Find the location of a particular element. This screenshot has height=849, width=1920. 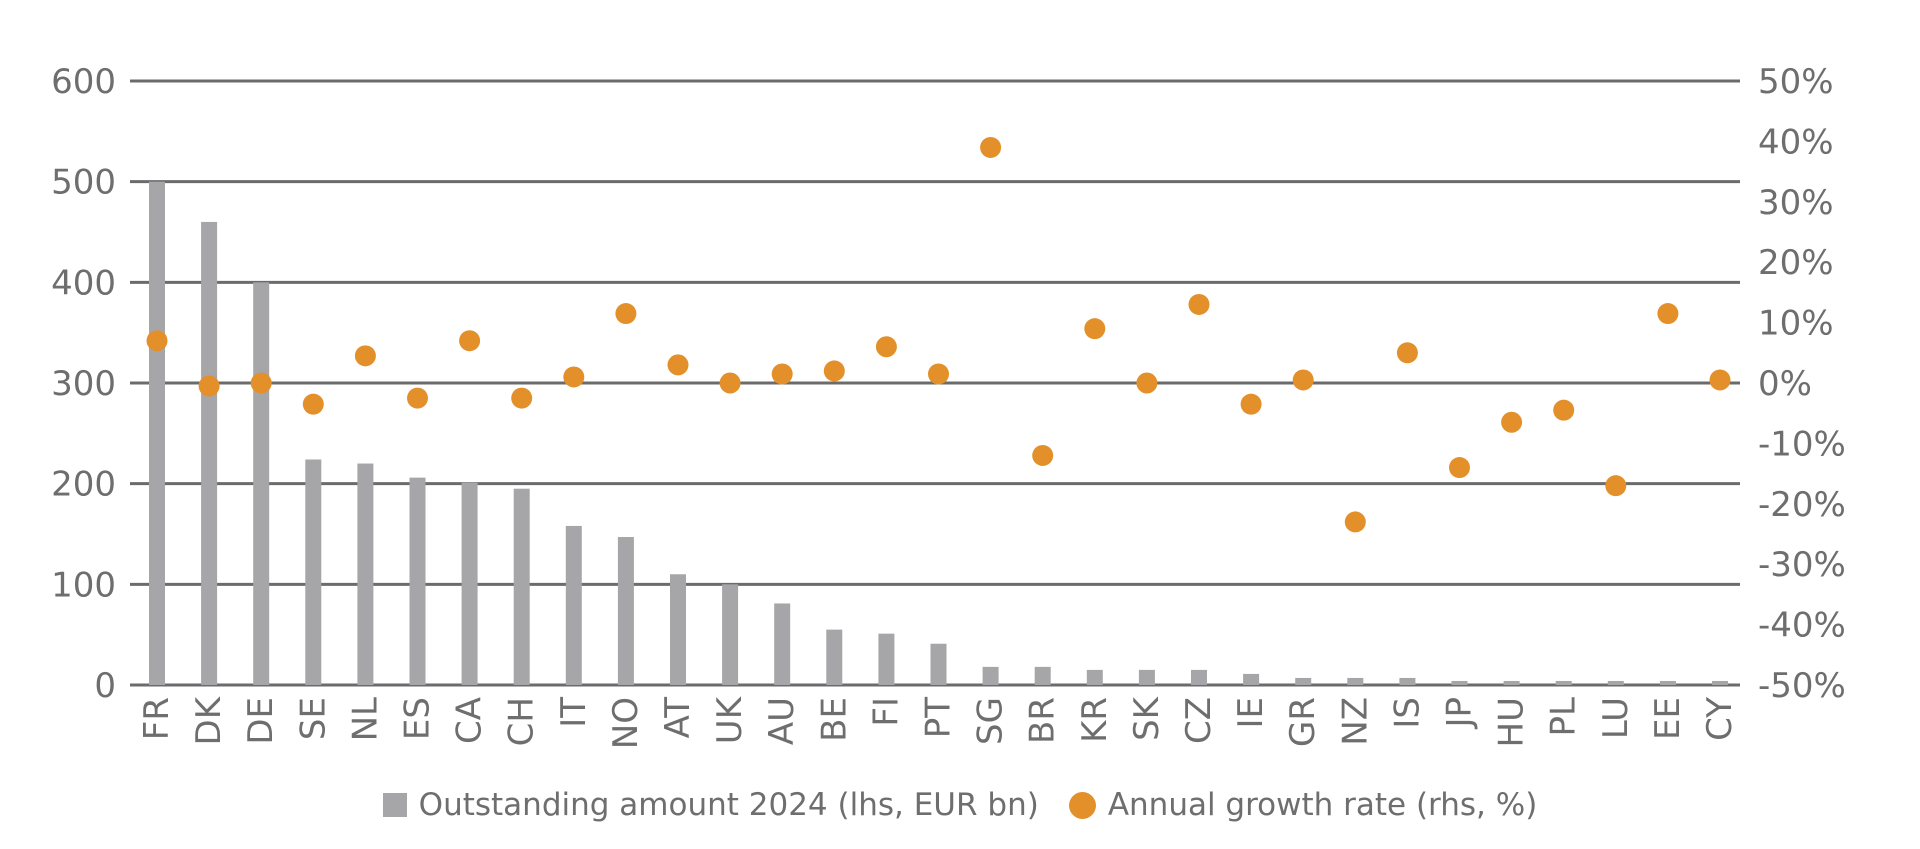

y-right-tick-label: 40% is located at coordinates (1796, 142).